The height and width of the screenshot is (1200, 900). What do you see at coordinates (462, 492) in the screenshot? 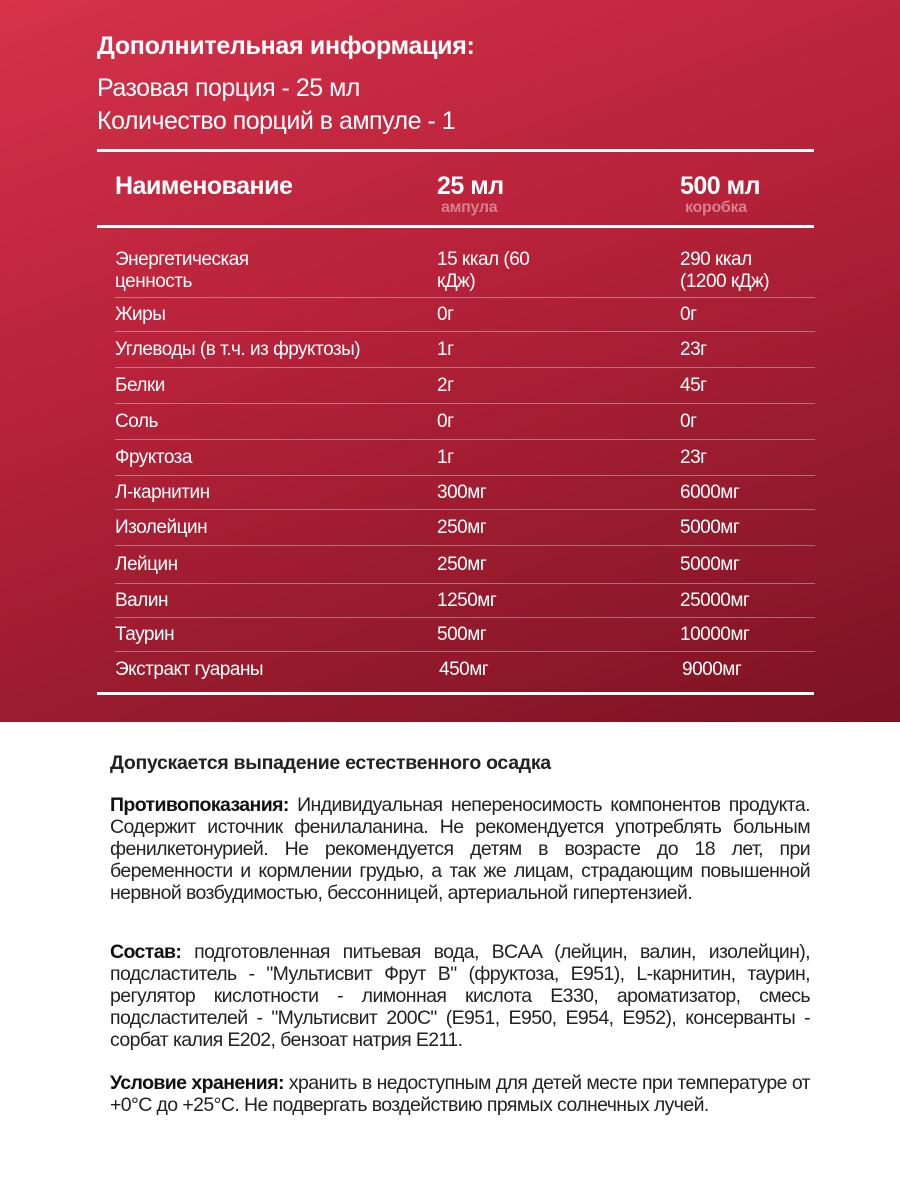
I see `row-value-ampoule: 300мг` at bounding box center [462, 492].